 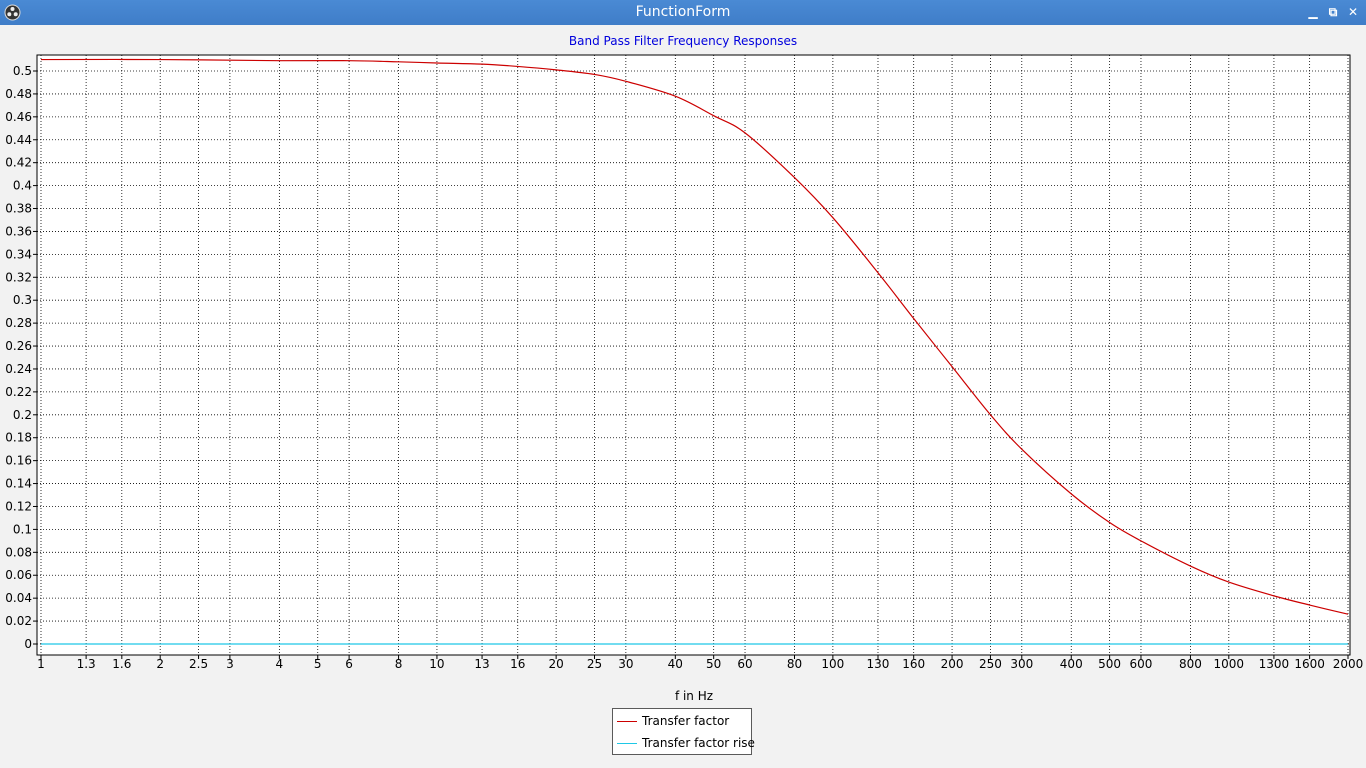 I want to click on x-tick-label: 400, so click(x=1071, y=664).